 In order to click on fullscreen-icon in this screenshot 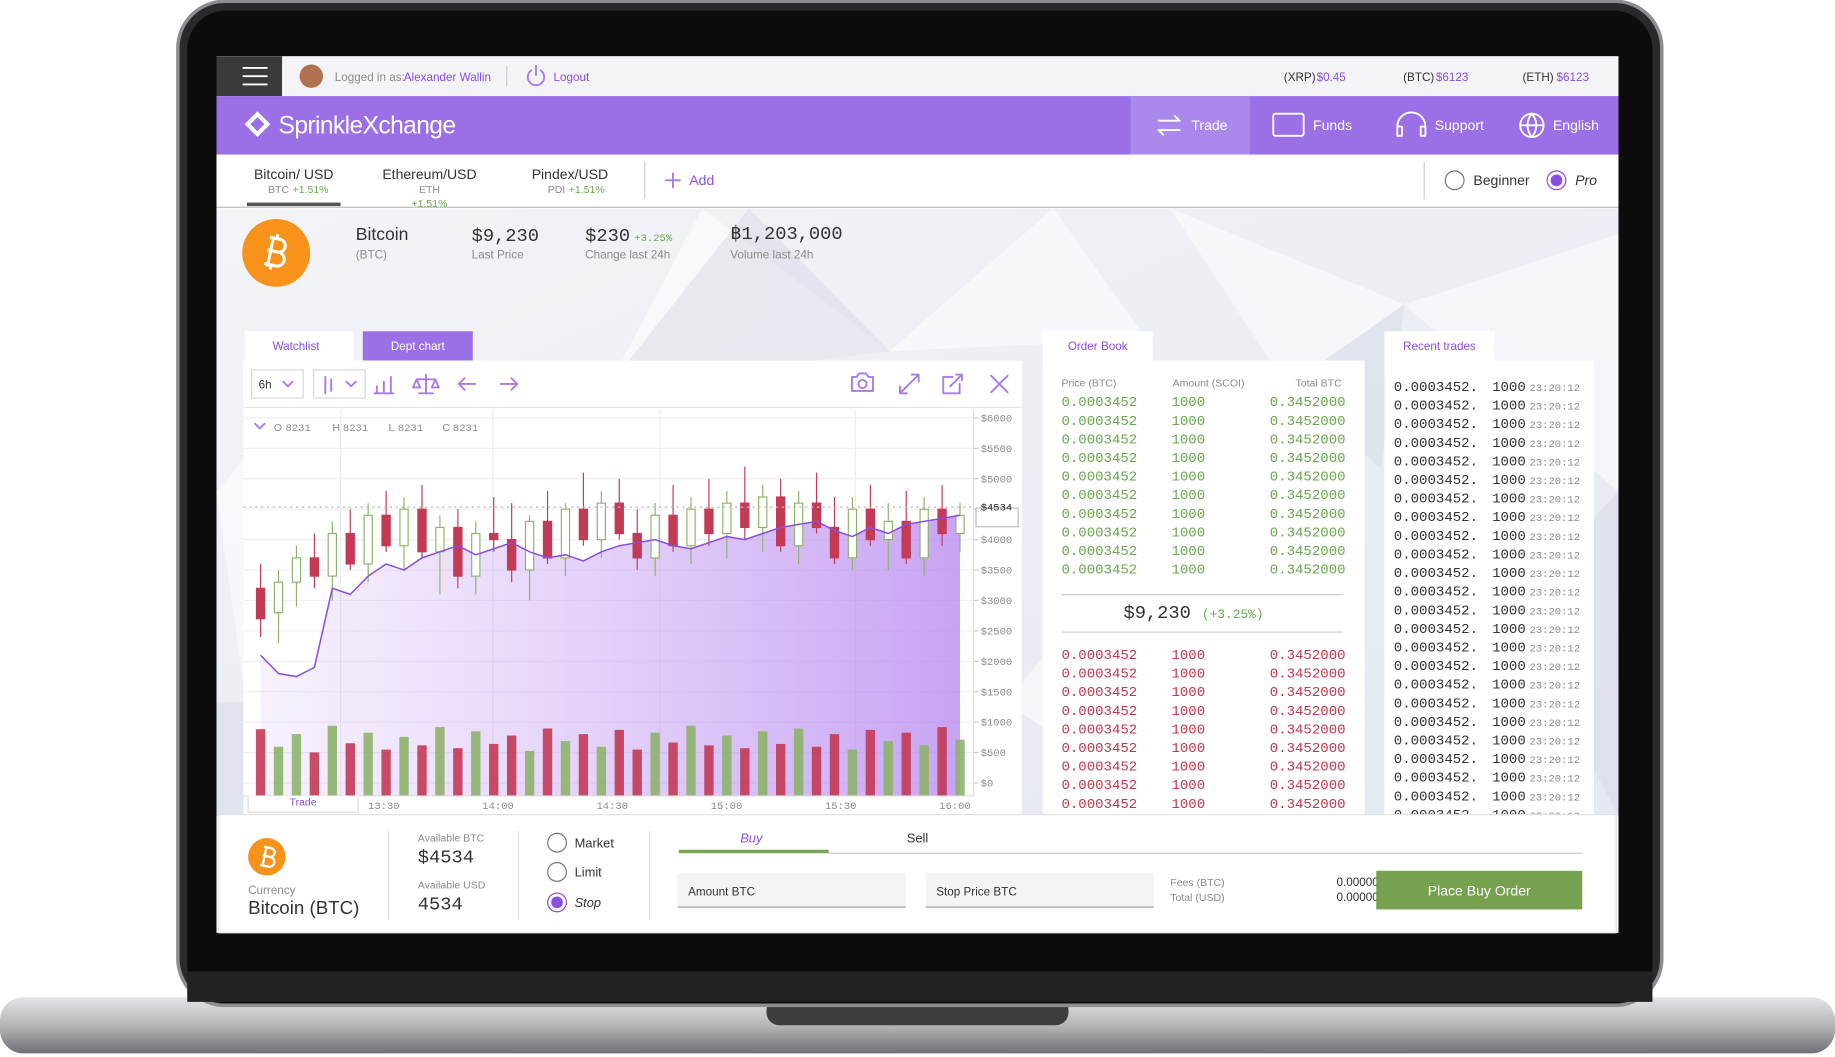, I will do `click(909, 384)`.